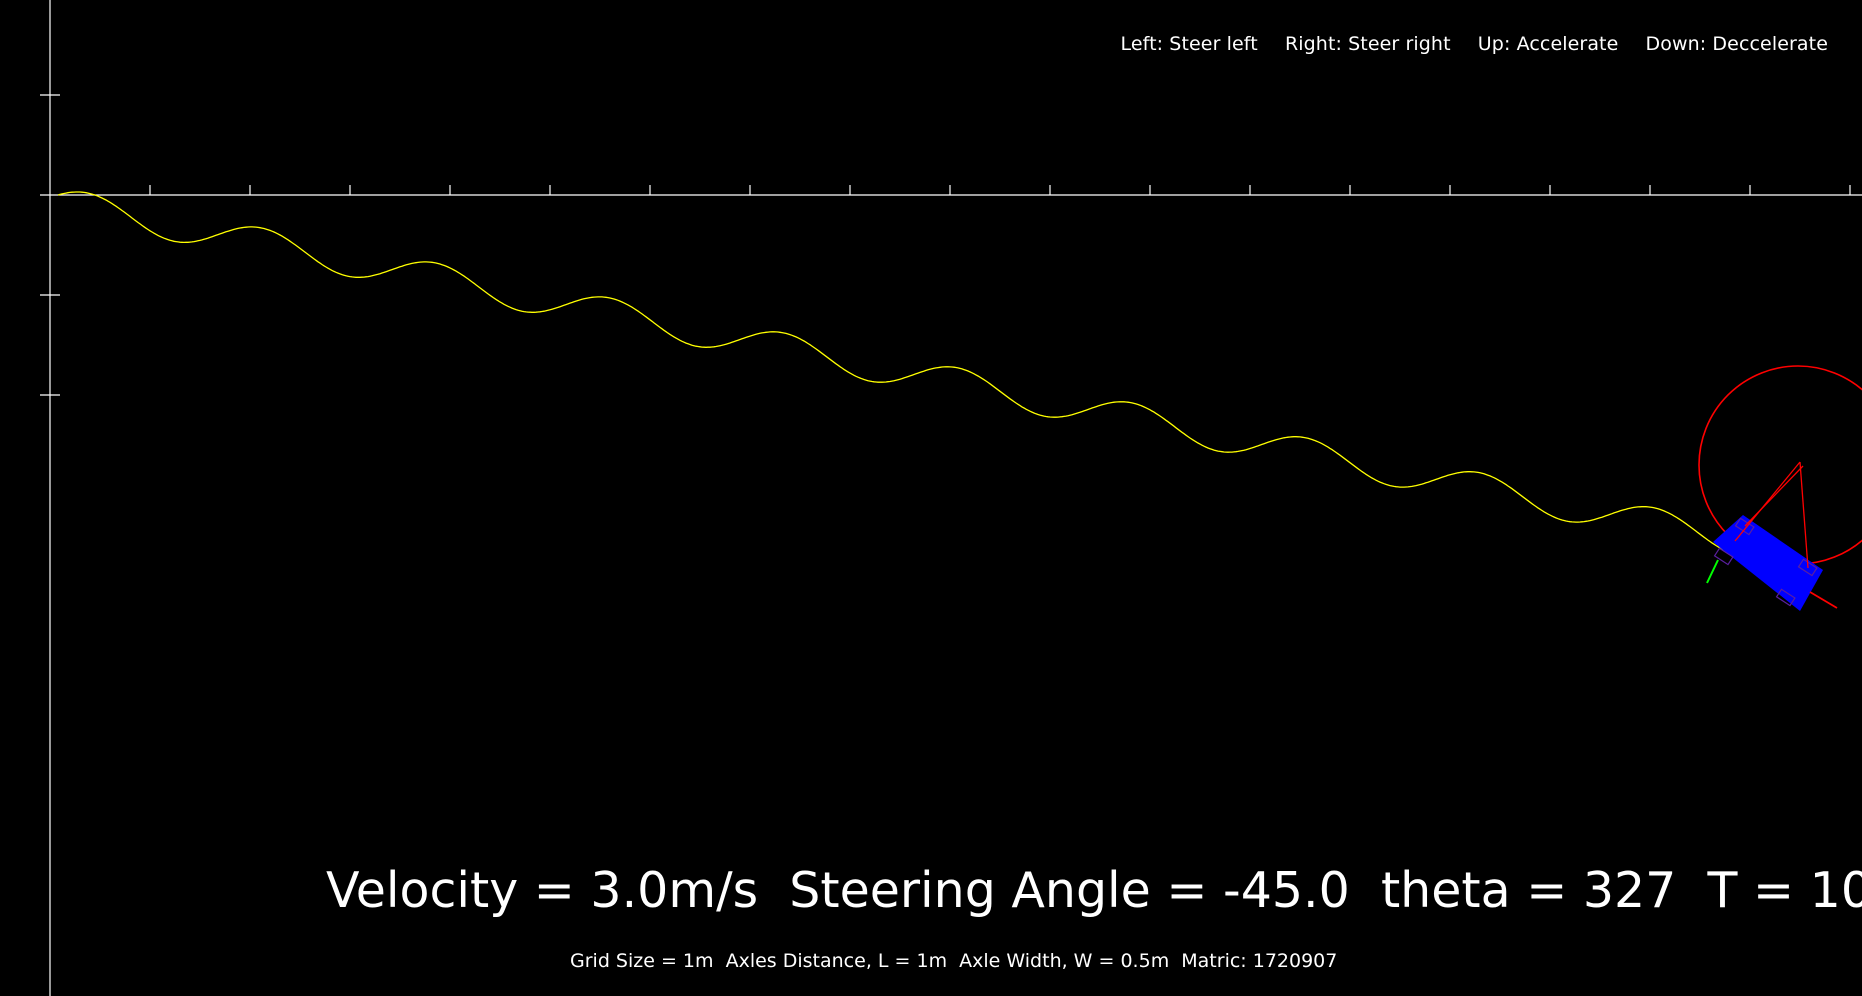 The width and height of the screenshot is (1862, 996). I want to click on vehicle, so click(1772, 536).